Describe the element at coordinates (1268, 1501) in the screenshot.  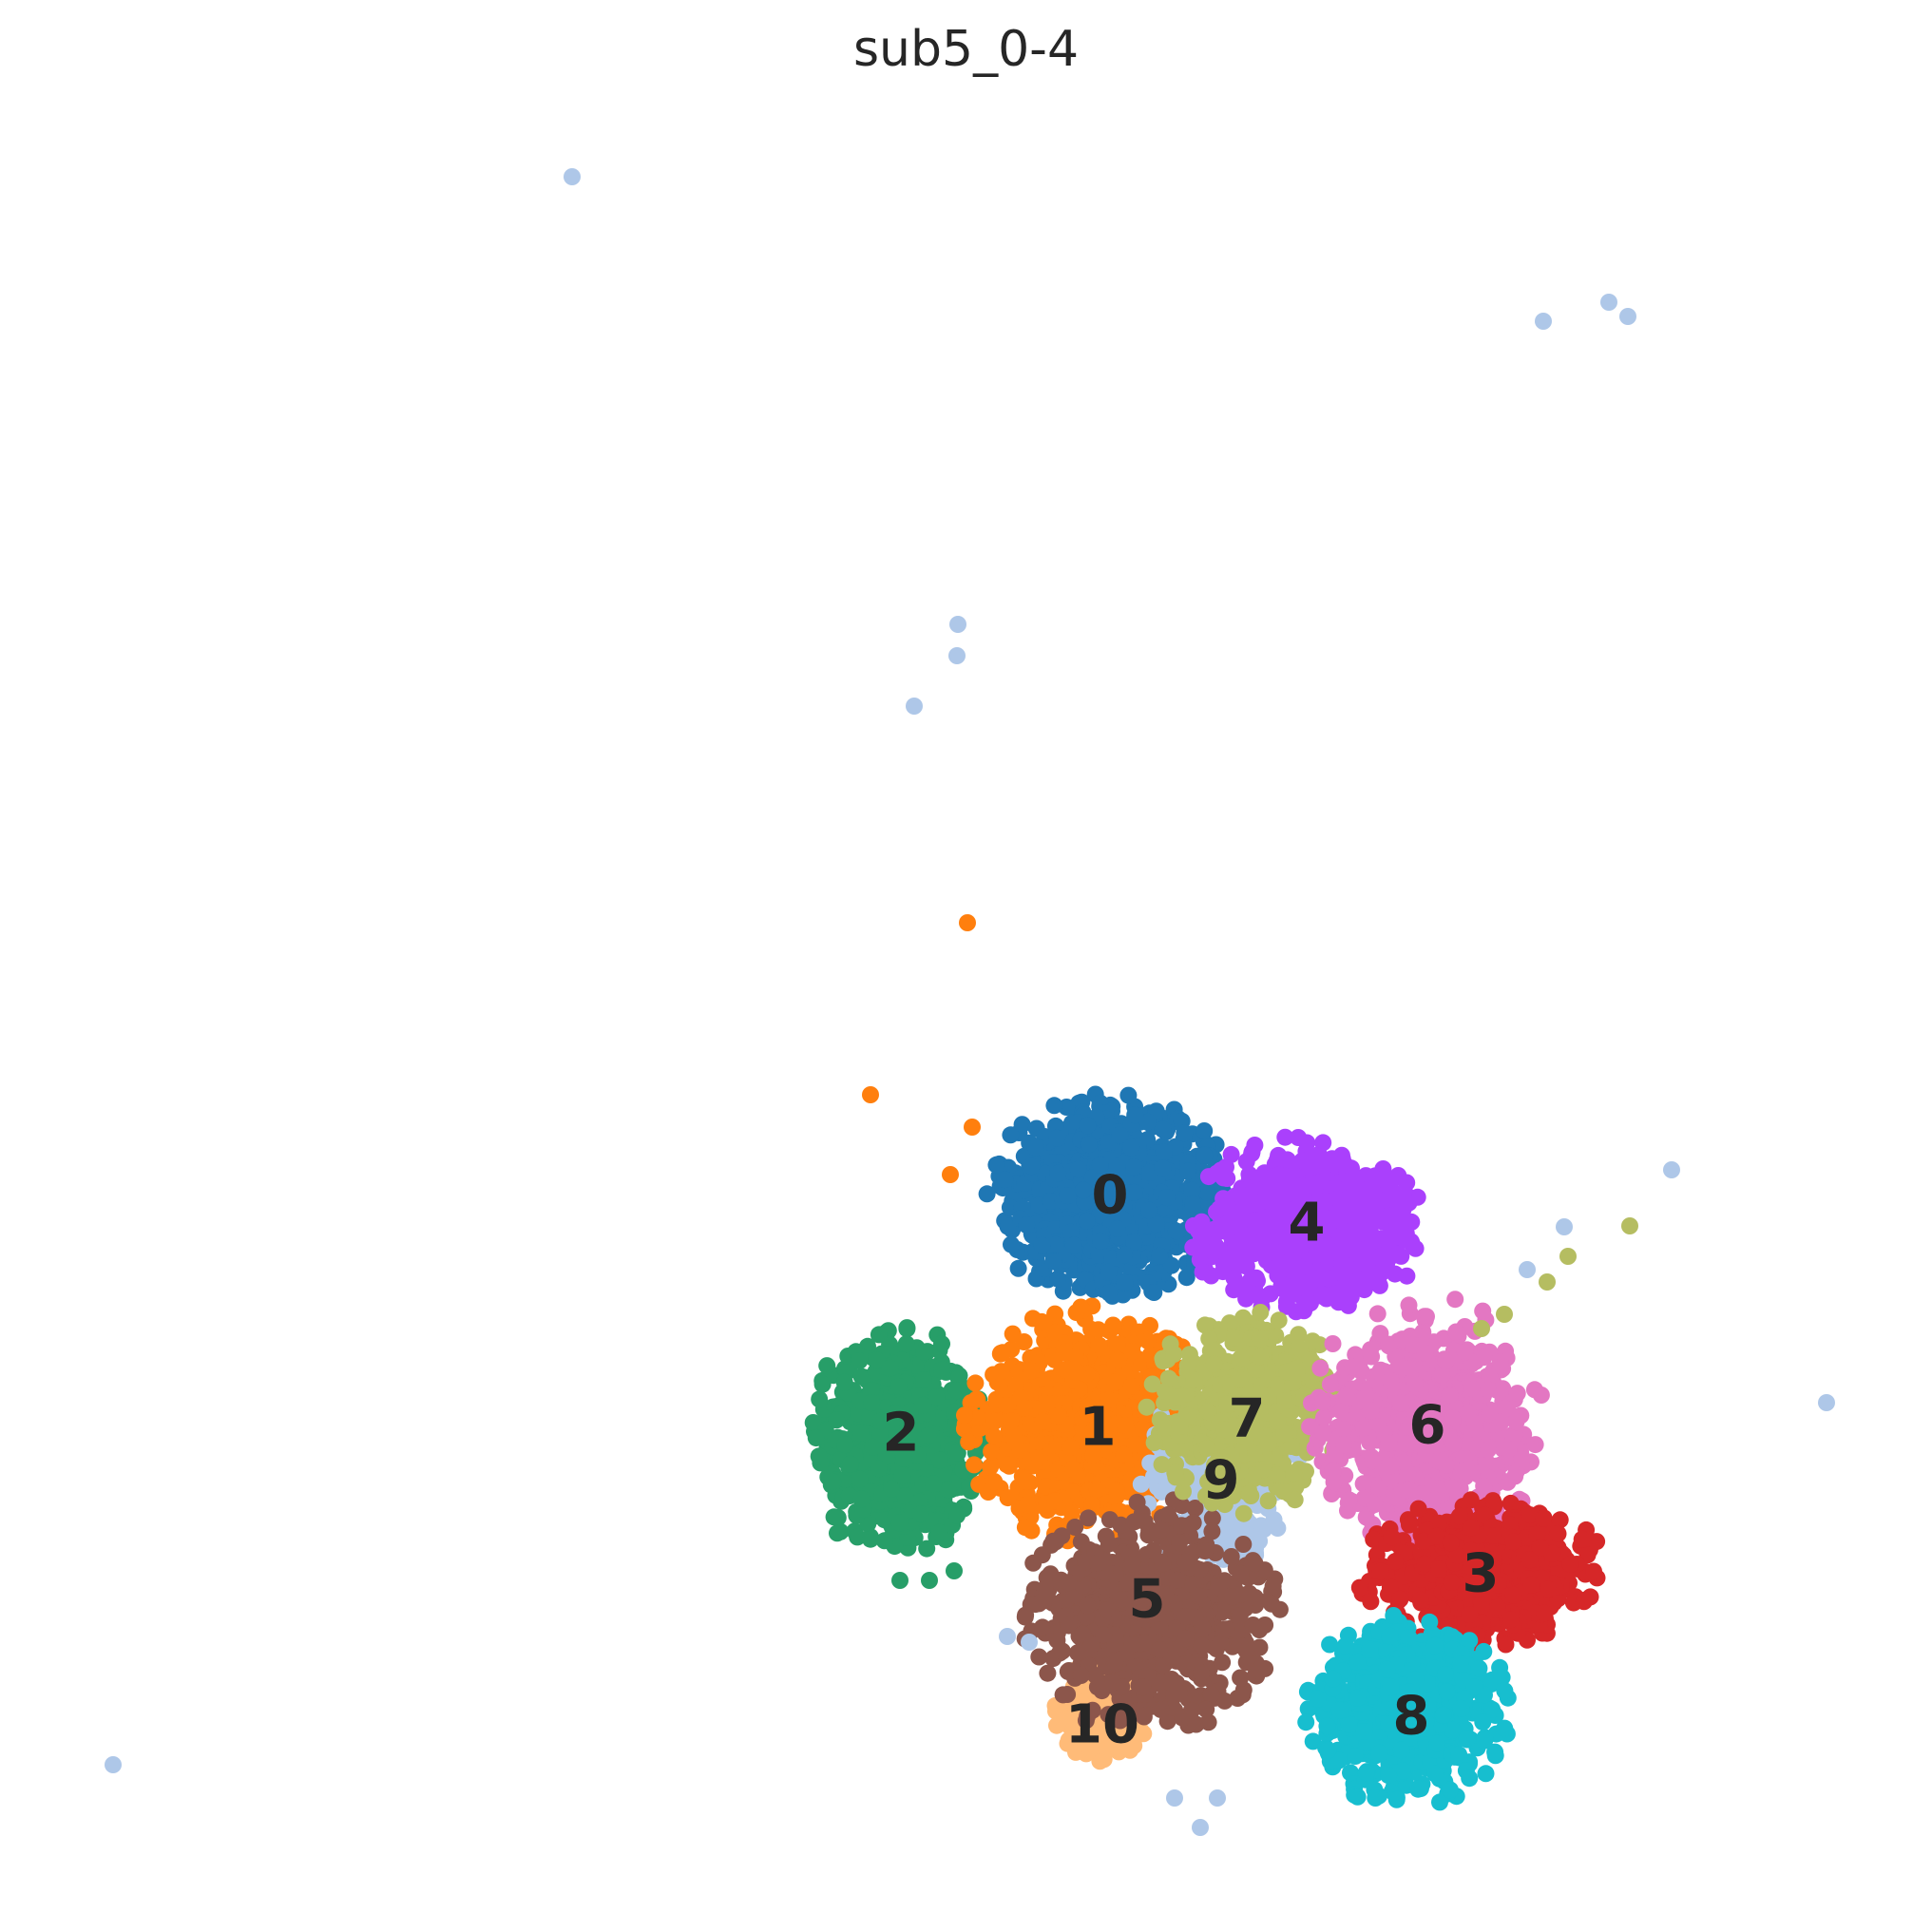
I see `cluster-7-point` at that location.